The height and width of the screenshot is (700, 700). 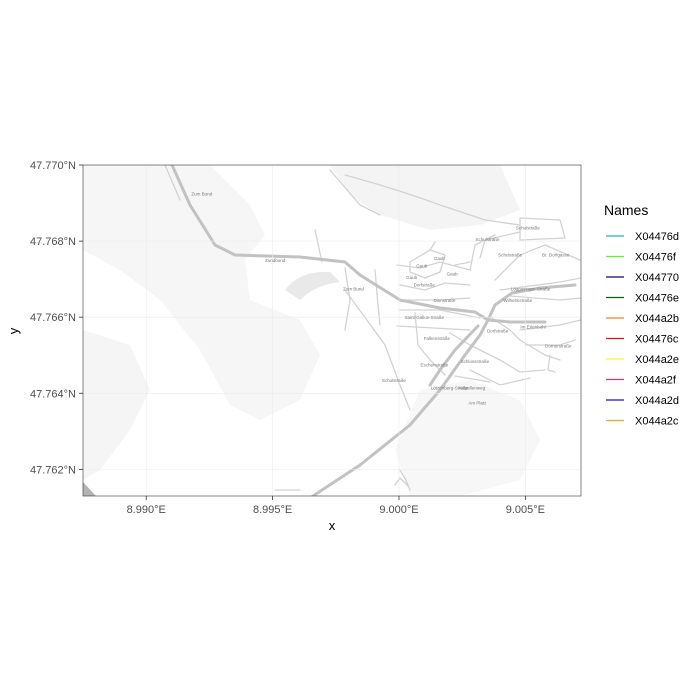 I want to click on legend-item: X044770, so click(x=641, y=277).